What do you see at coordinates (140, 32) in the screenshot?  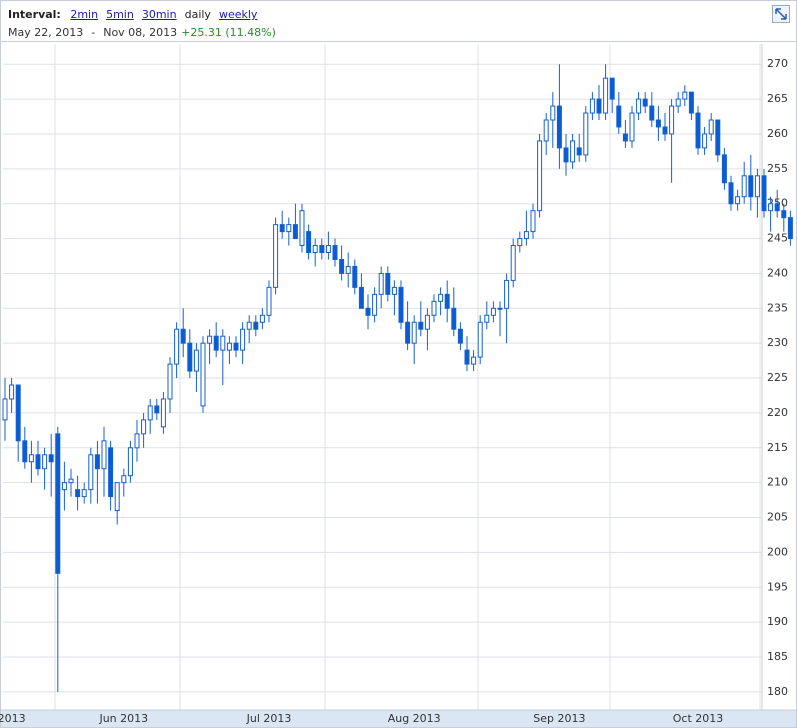 I see `end-date: Nov 08, 2013` at bounding box center [140, 32].